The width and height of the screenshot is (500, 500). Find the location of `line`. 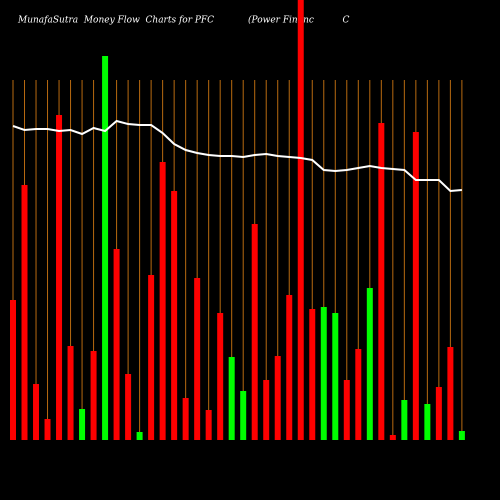

line is located at coordinates (237, 156).